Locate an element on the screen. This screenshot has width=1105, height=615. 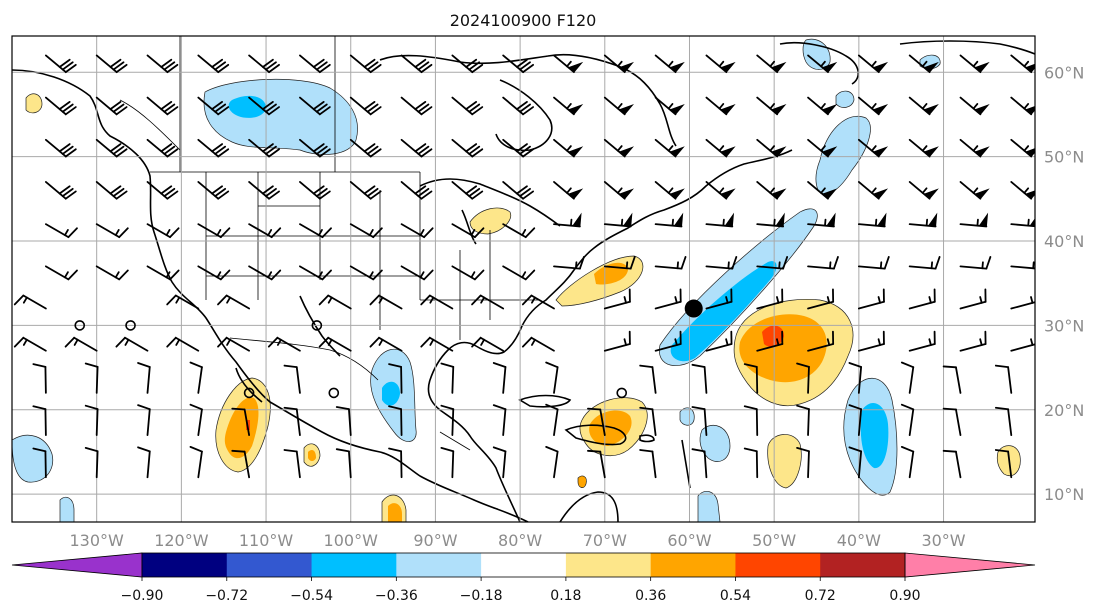
pos-anomaly-alaska is located at coordinates (34, 103).